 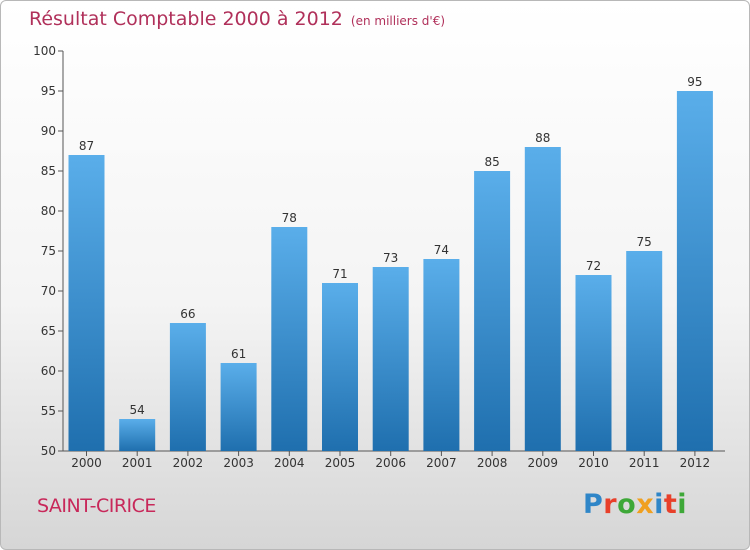 What do you see at coordinates (48, 451) in the screenshot?
I see `y-tick-label: 50` at bounding box center [48, 451].